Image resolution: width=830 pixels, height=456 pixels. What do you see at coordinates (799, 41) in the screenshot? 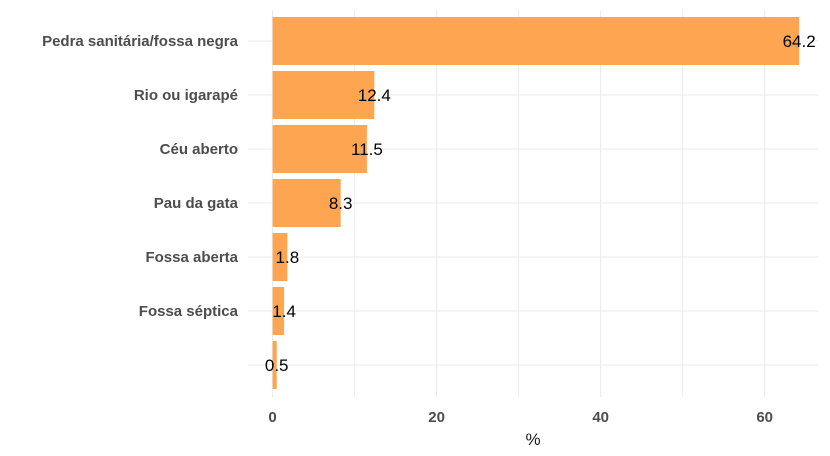
I see `bar-value-label: 64.2` at bounding box center [799, 41].